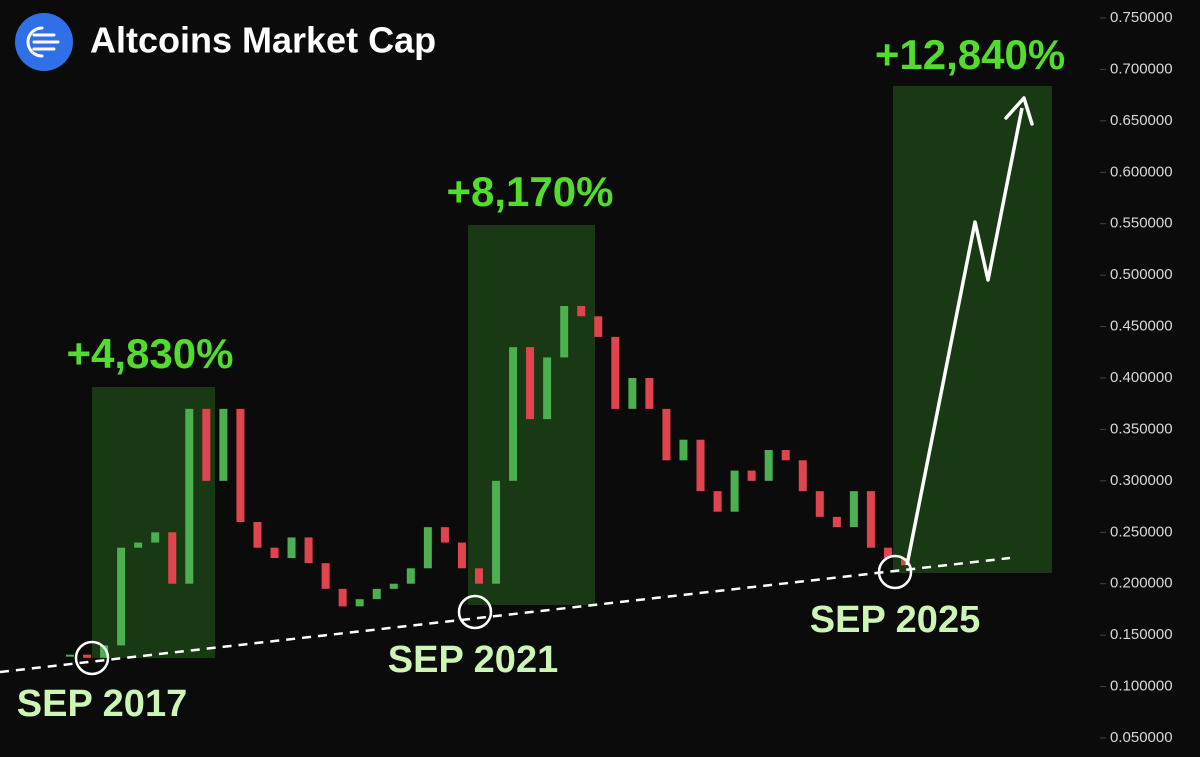 The image size is (1200, 757). What do you see at coordinates (1141, 326) in the screenshot?
I see `y-tick-label: 0.450000` at bounding box center [1141, 326].